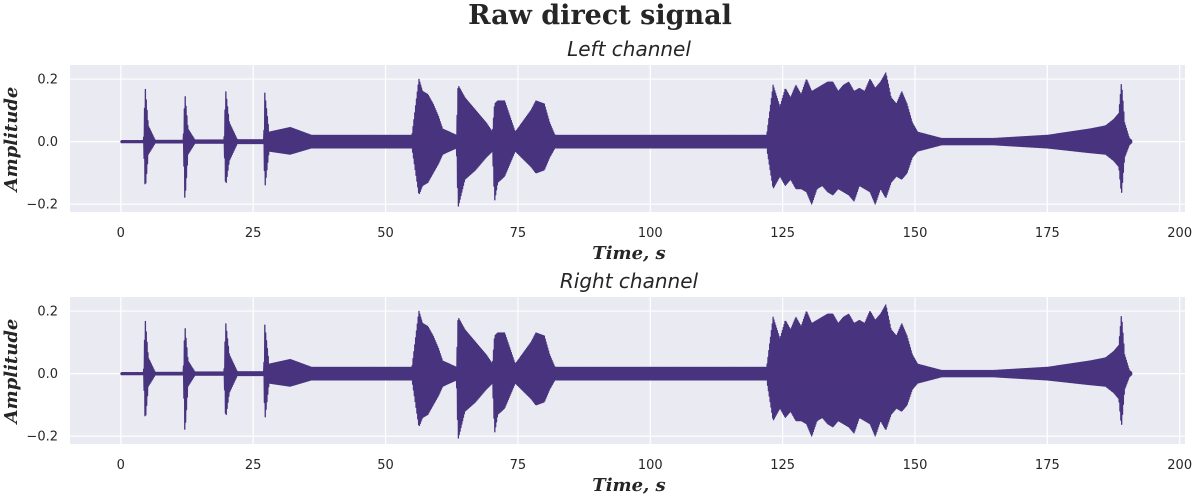 The image size is (1200, 500). Describe the element at coordinates (518, 233) in the screenshot. I see `left-channel-x-tick-label: 75` at that location.